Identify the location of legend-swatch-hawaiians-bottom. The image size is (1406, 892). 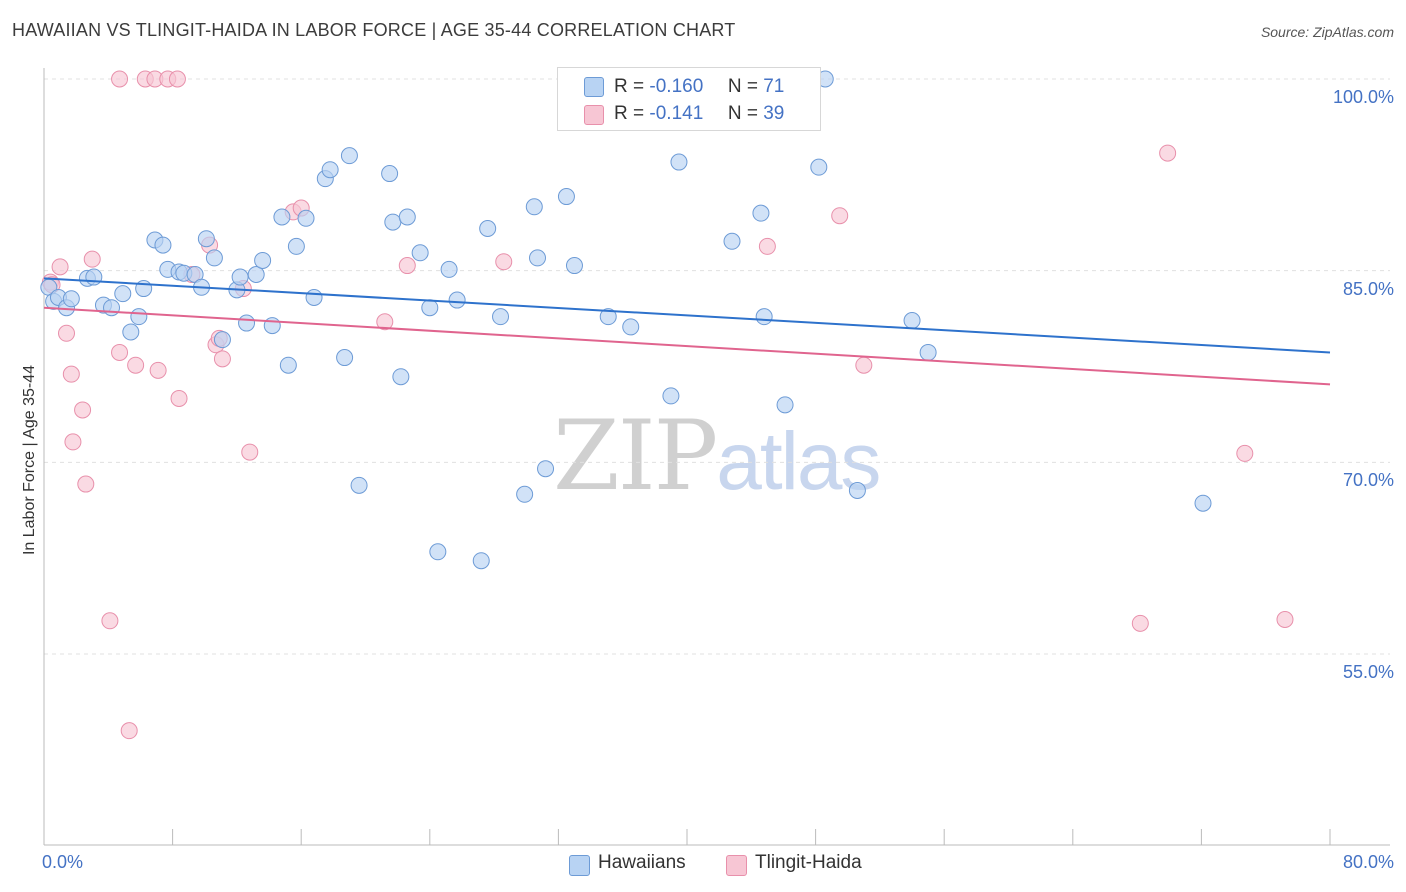
(579, 865).